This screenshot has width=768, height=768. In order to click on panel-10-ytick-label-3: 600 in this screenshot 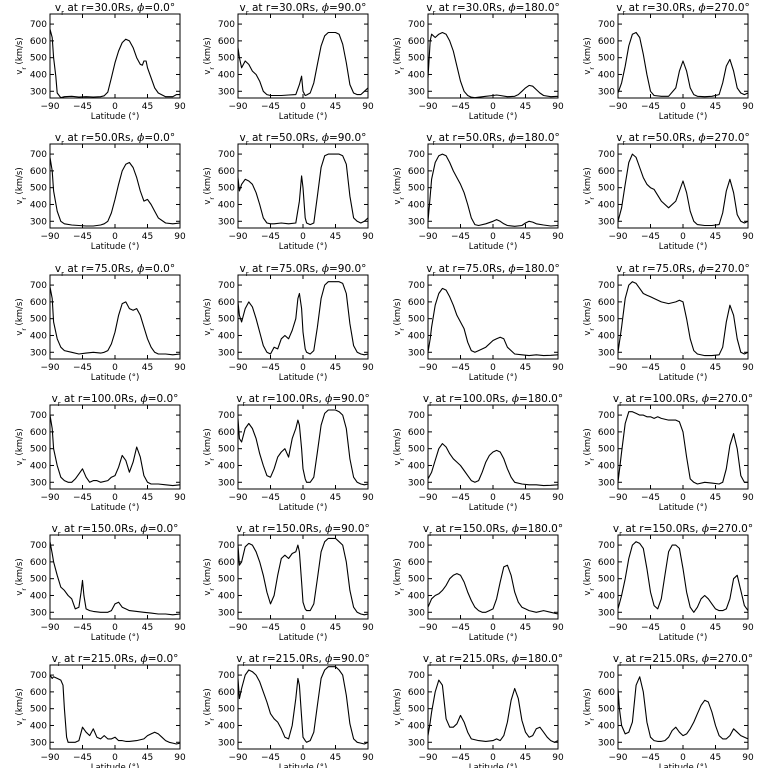, I will do `click(416, 303)`.